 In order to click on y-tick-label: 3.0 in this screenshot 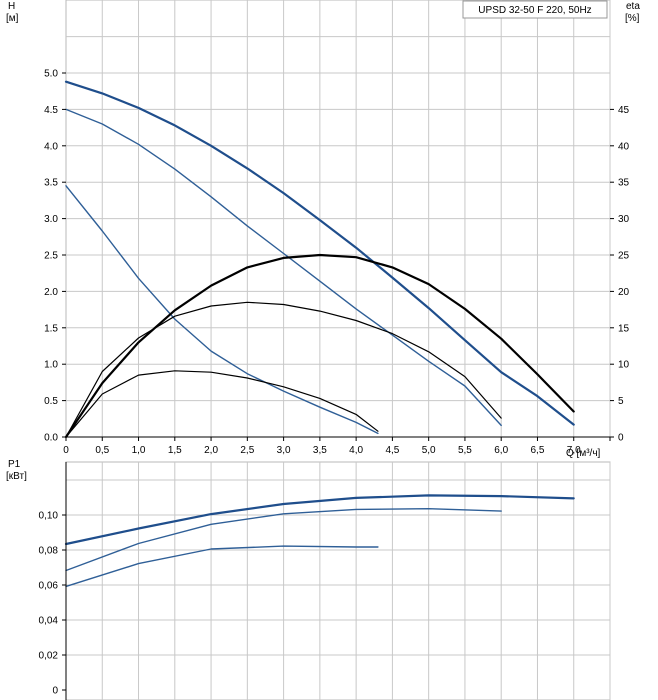, I will do `click(51, 219)`.